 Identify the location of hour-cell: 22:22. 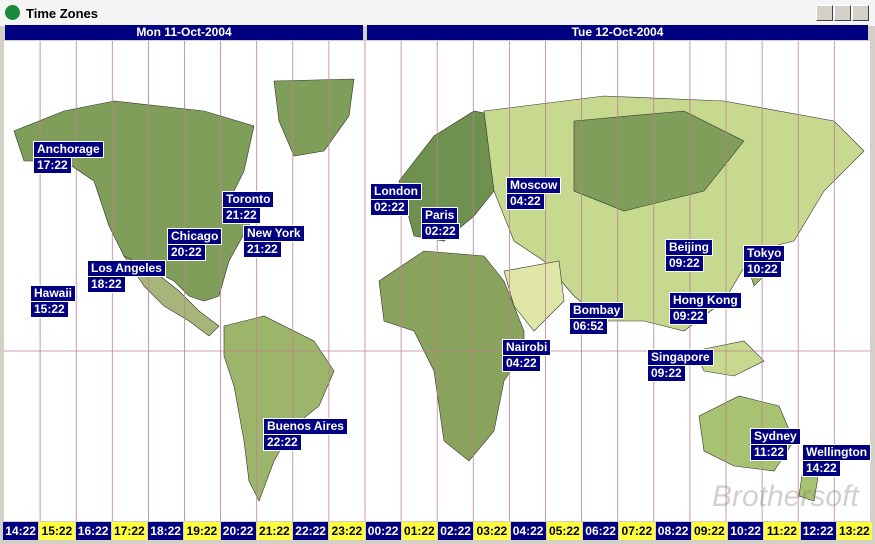
(311, 531).